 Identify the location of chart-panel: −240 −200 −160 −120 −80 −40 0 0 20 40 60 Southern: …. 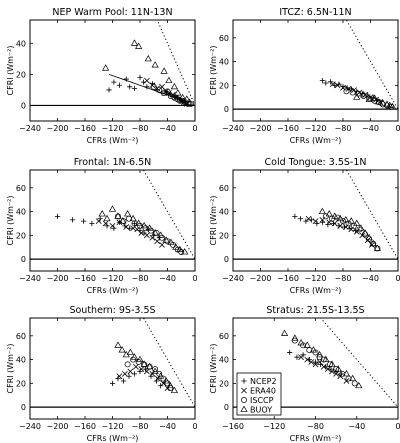
(102, 374).